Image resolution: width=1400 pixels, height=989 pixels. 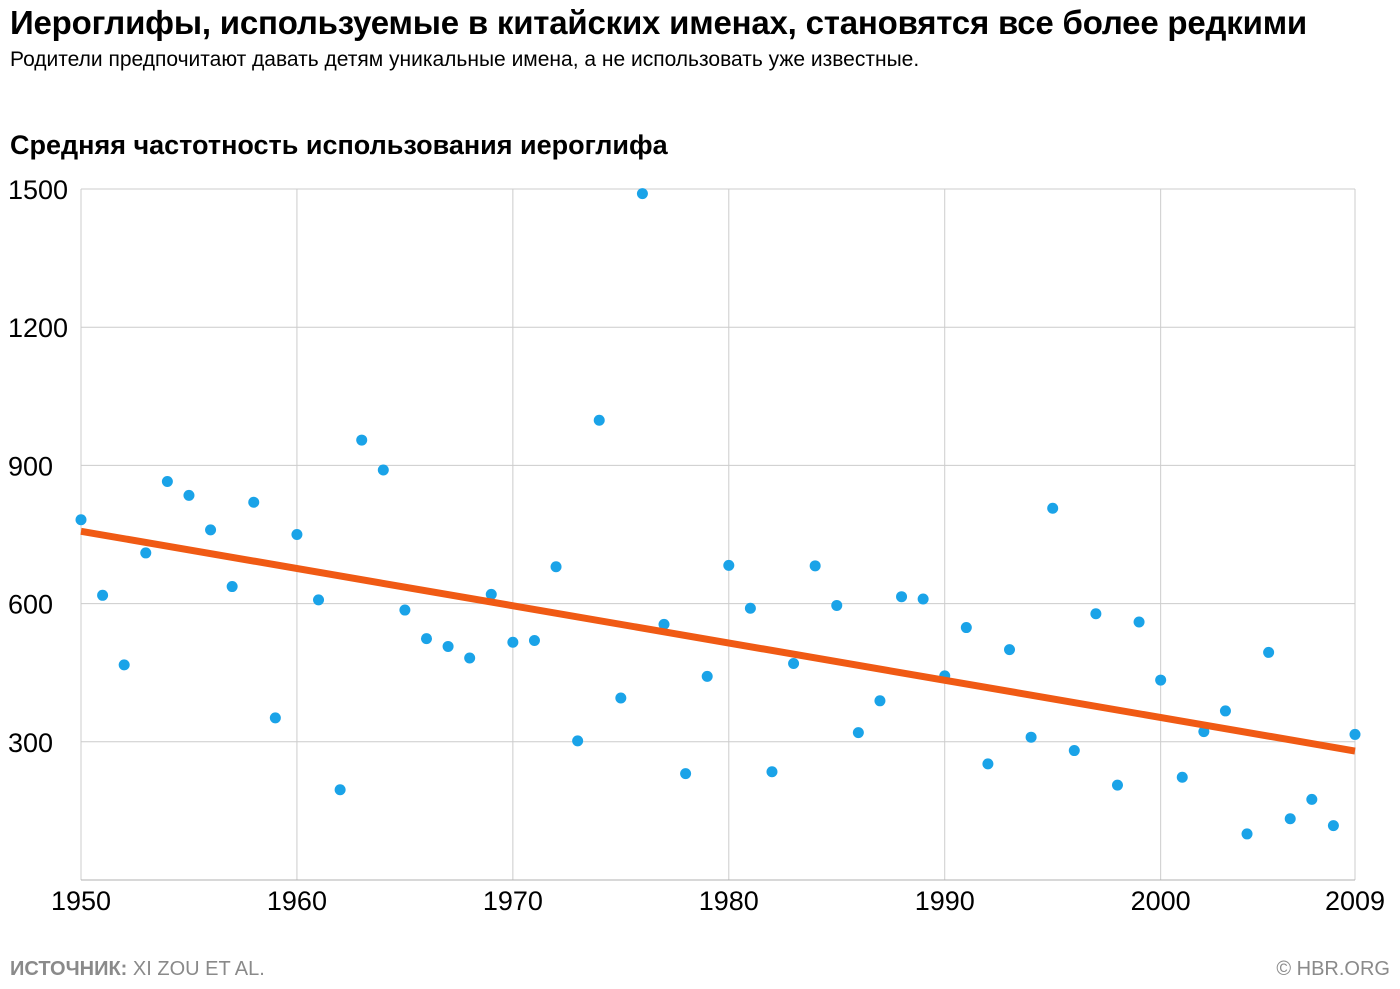 I want to click on copyright-note: © HBR.ORG, so click(x=1333, y=969).